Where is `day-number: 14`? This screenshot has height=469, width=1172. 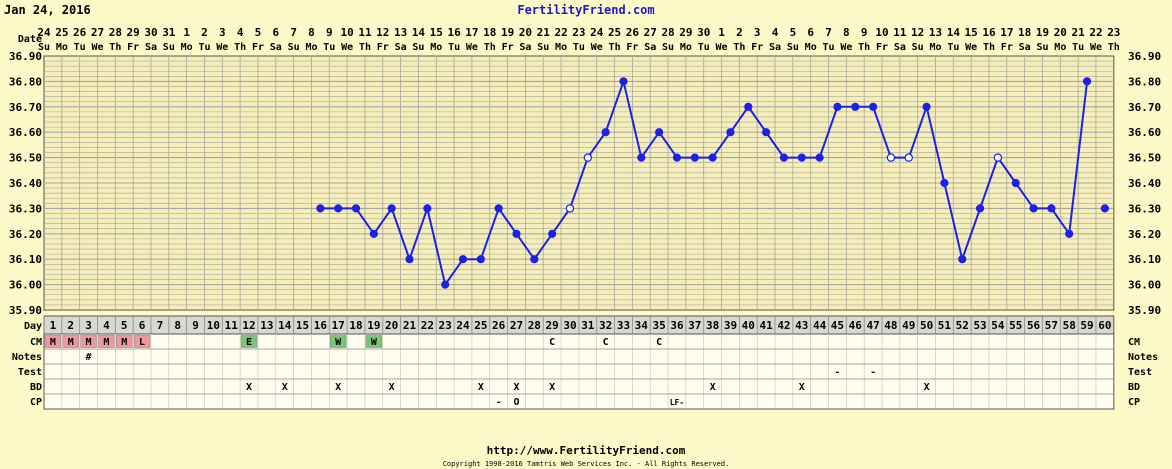 day-number: 14 is located at coordinates (285, 325).